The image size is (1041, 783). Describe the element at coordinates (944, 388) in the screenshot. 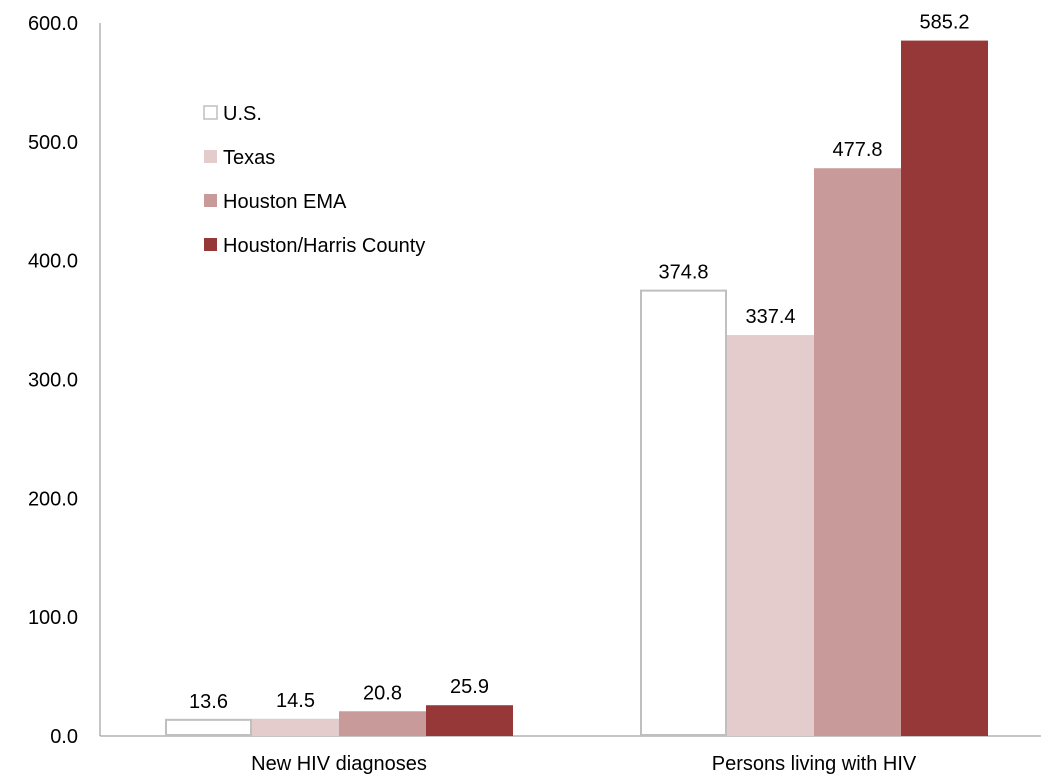

I see `bar-houston-harris-county-living-with-hiv` at that location.